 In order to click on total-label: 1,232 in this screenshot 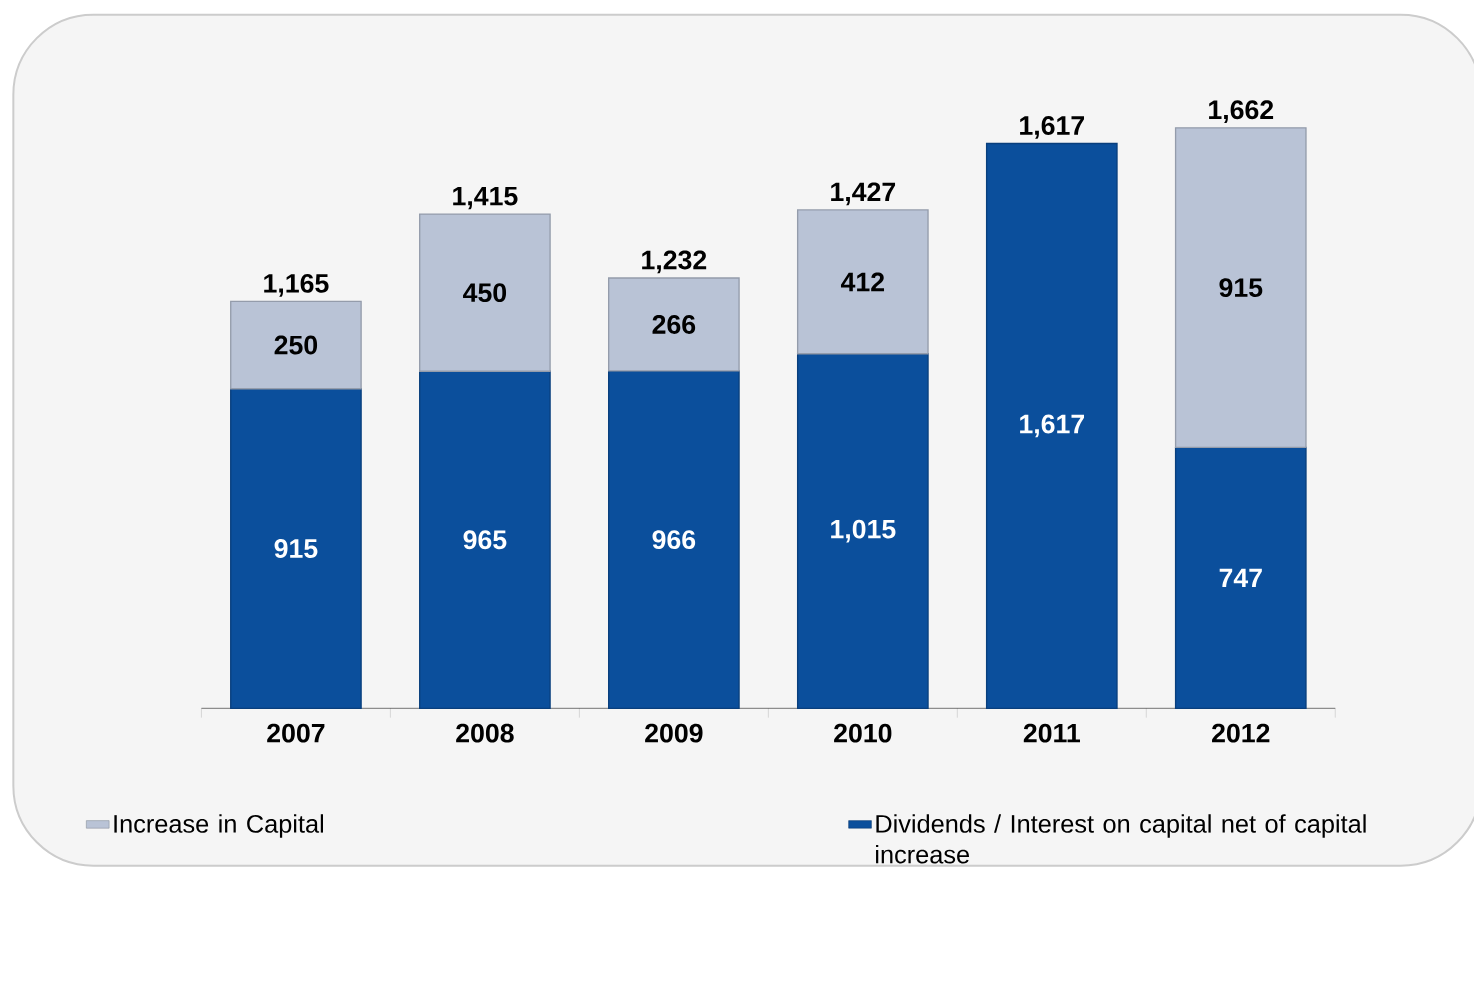, I will do `click(674, 262)`.